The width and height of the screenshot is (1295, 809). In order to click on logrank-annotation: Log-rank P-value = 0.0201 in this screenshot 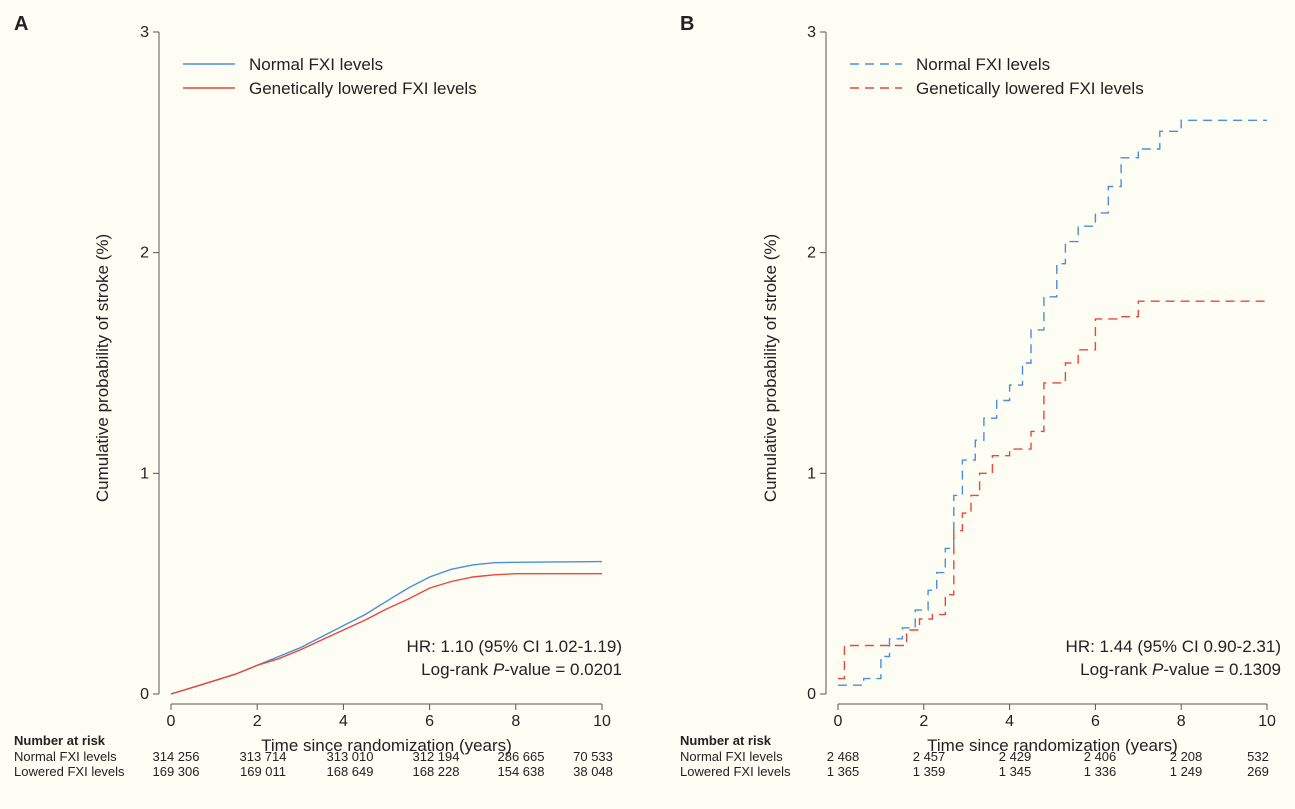, I will do `click(521, 669)`.